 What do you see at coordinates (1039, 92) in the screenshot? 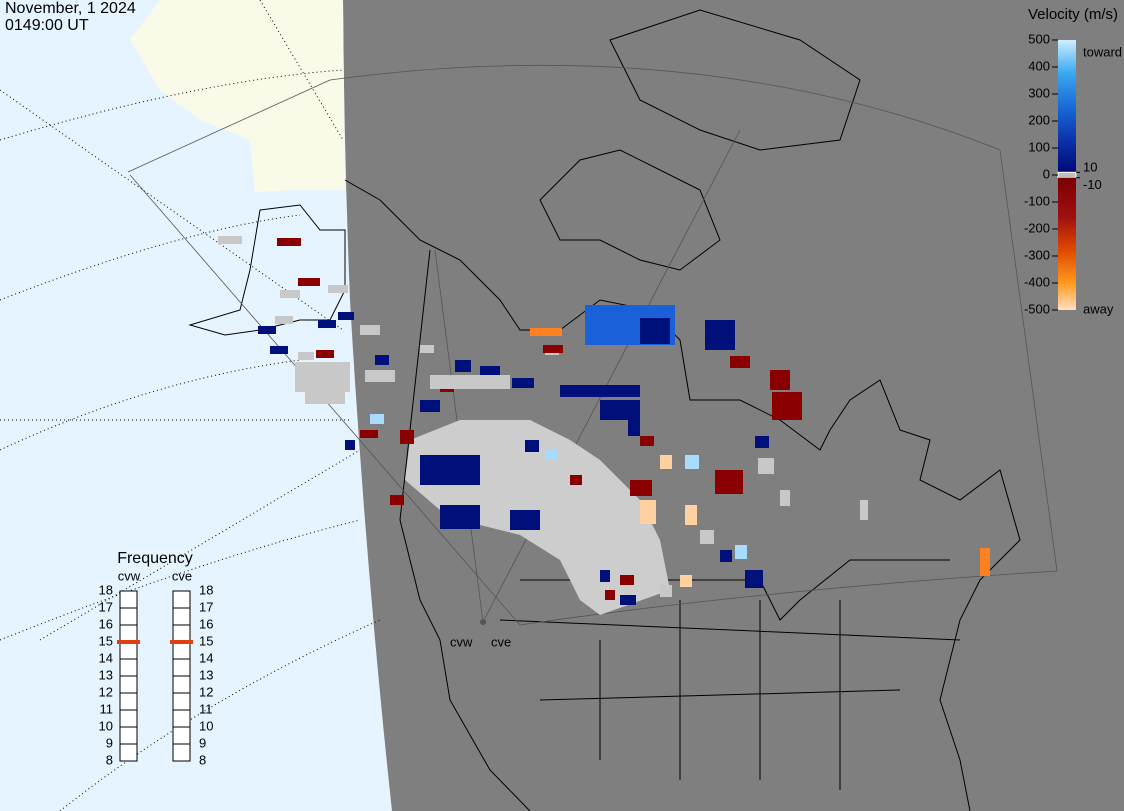
I see `colorbar-tick-label: 300` at bounding box center [1039, 92].